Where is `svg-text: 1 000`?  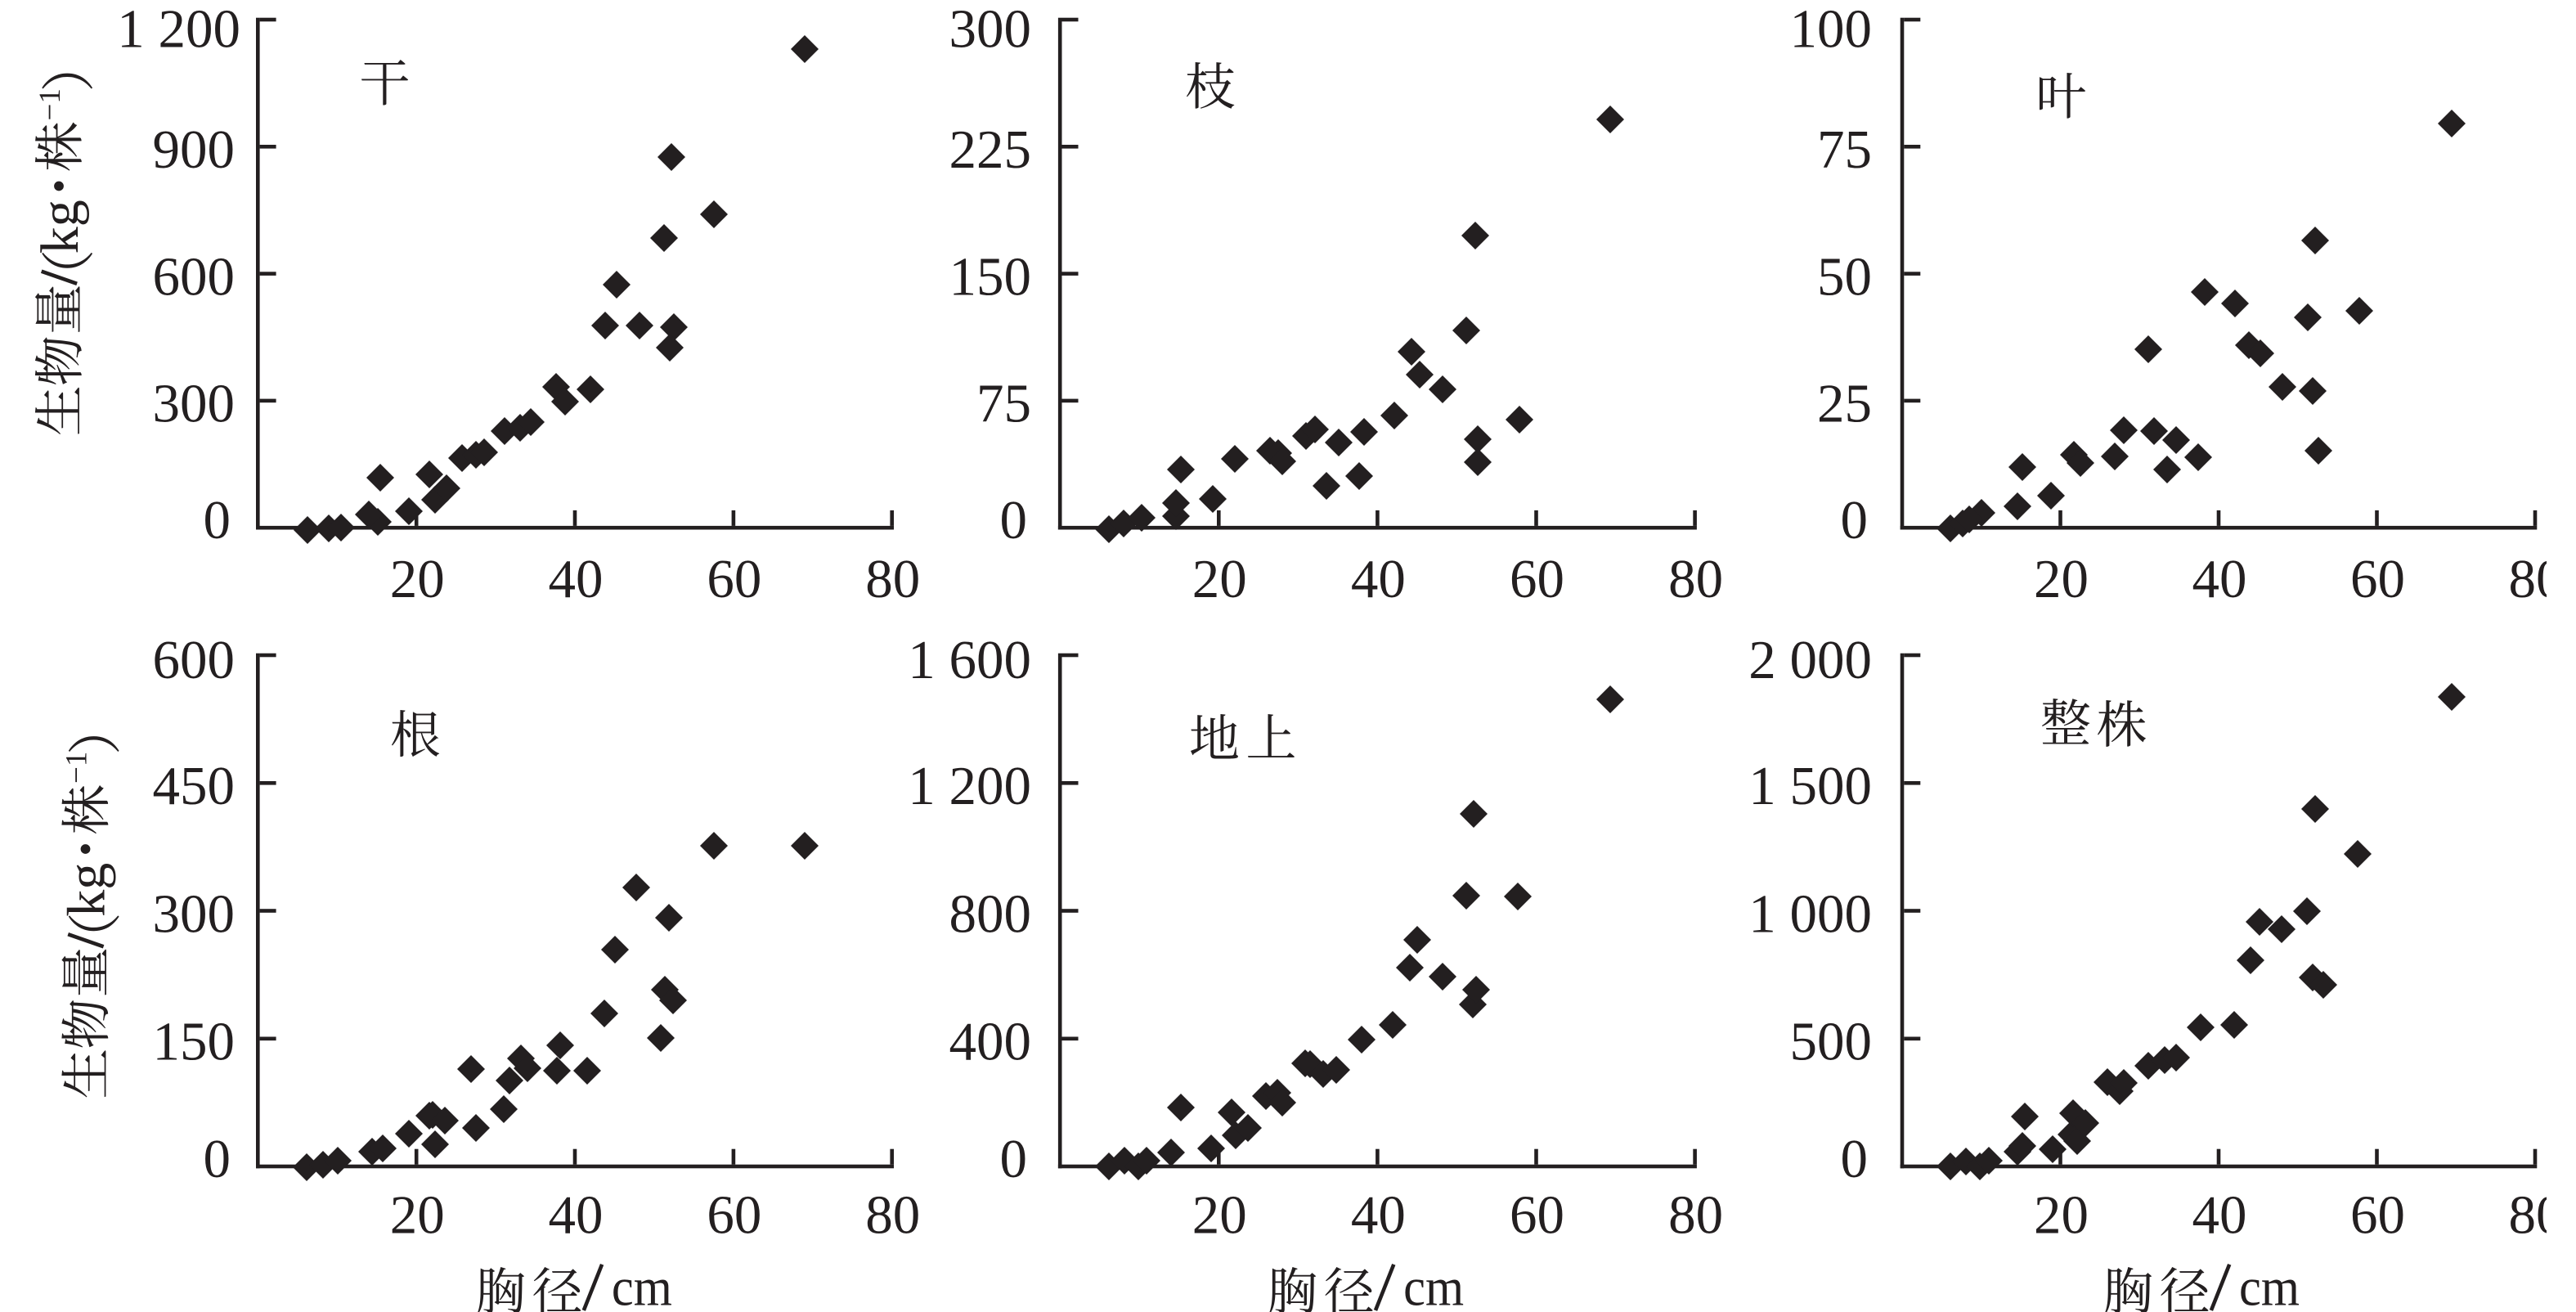
svg-text: 1 000 is located at coordinates (1810, 914).